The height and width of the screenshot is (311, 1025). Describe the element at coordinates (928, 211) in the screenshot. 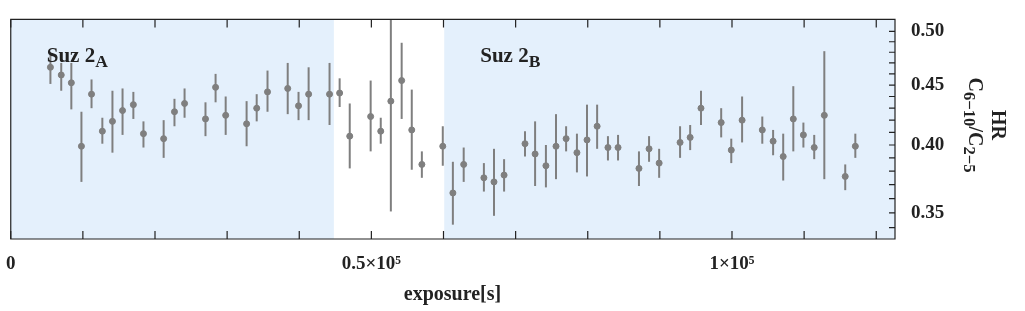

I see `y-tick-label: 0.35` at that location.